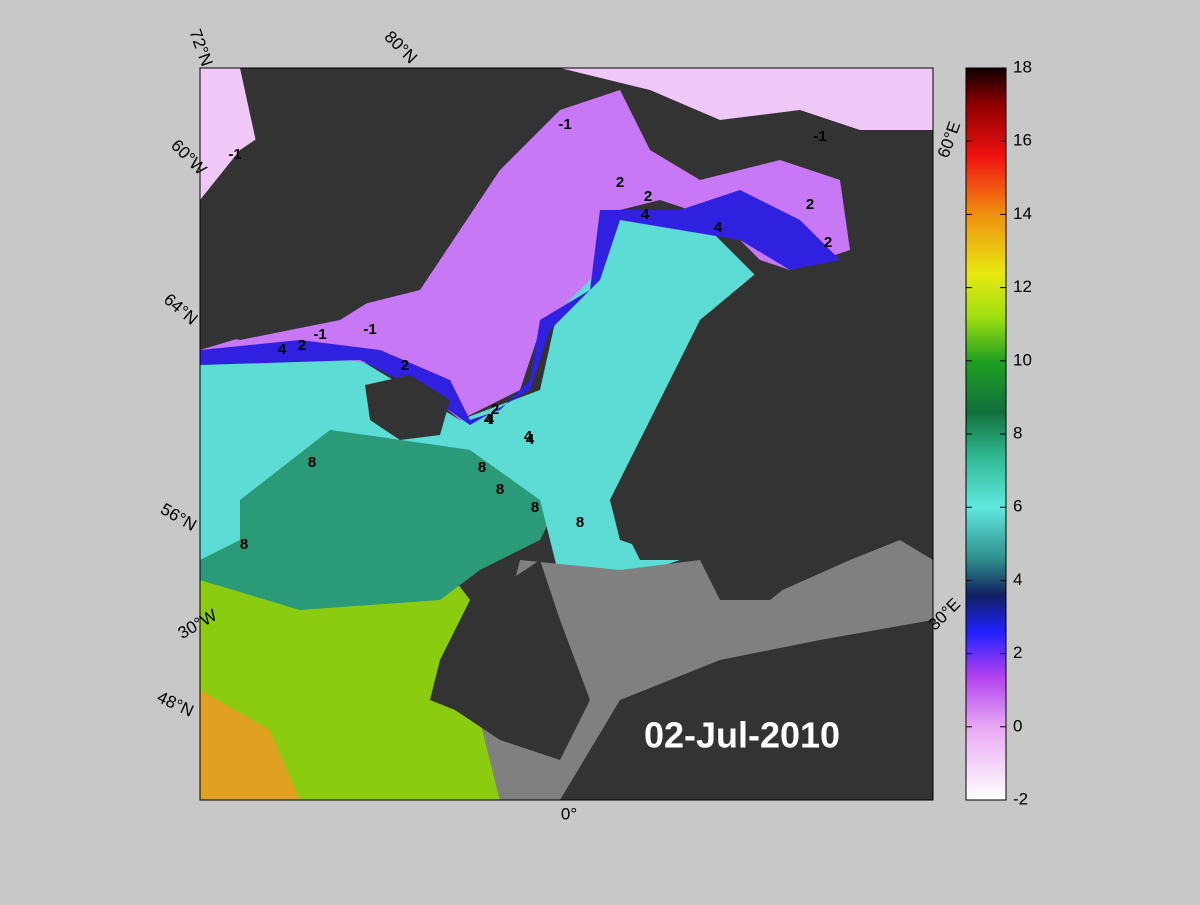 This screenshot has height=905, width=1200. Describe the element at coordinates (1020, 798) in the screenshot. I see `colorbar-tick-label: -2` at that location.